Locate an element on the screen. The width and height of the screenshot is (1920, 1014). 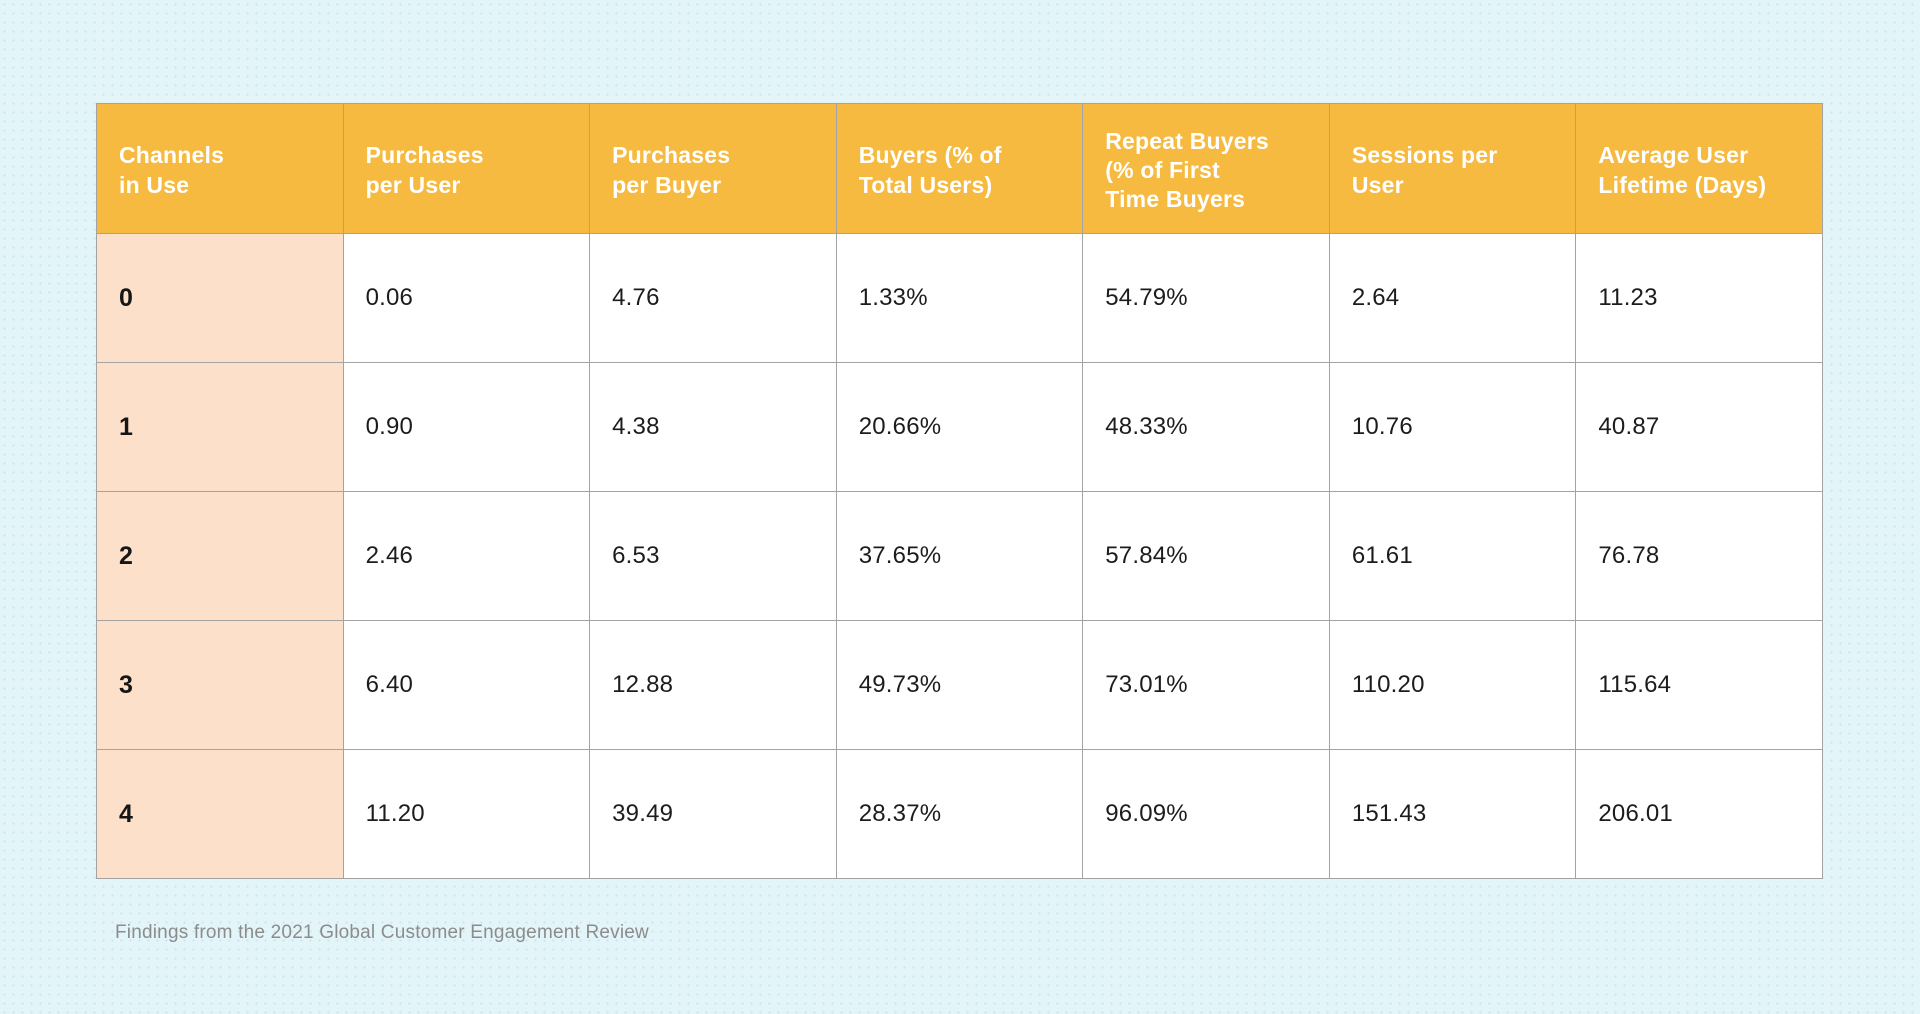
table-cell: 1.33% is located at coordinates (959, 298).